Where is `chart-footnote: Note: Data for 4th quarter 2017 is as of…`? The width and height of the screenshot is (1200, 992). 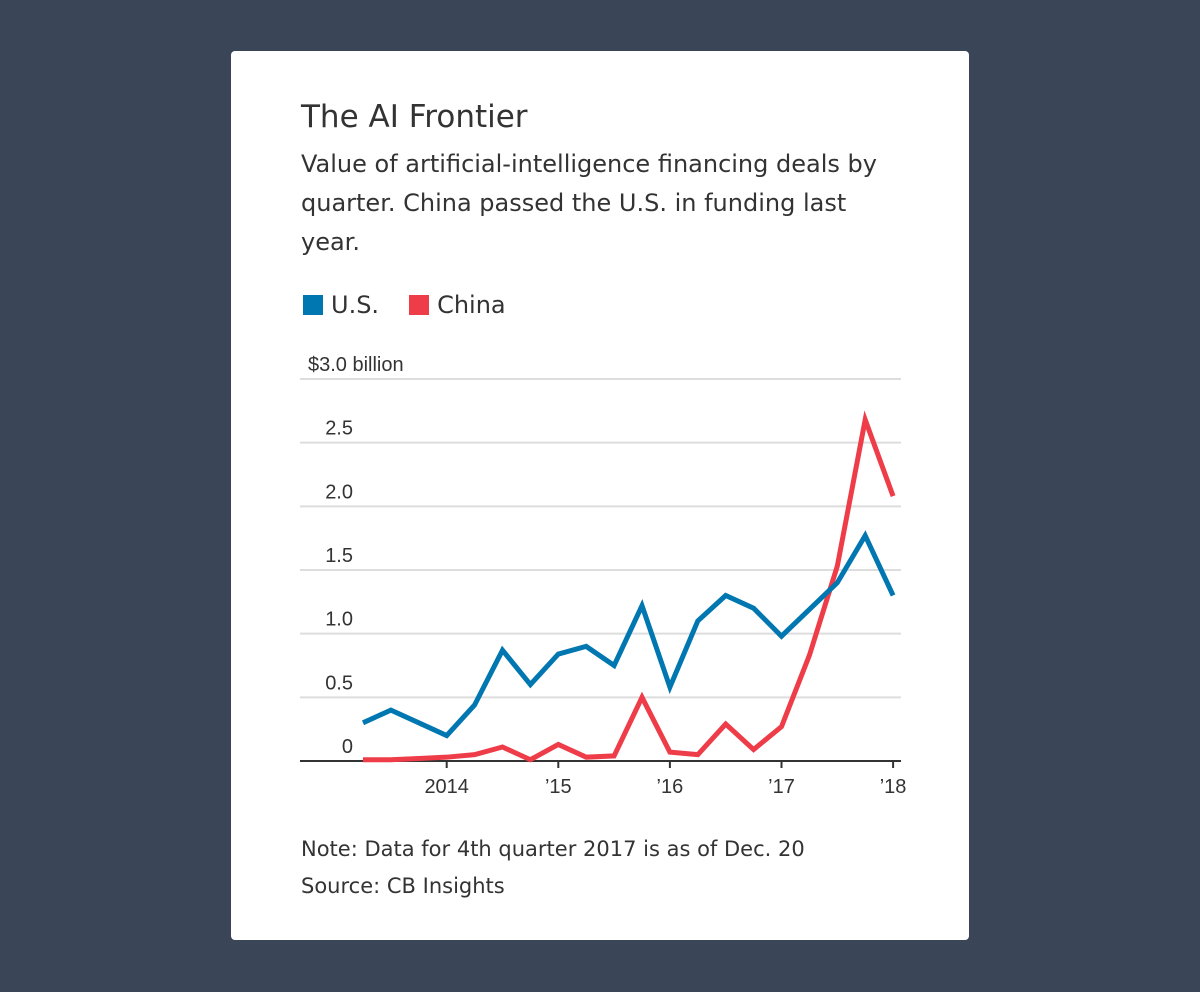 chart-footnote: Note: Data for 4th quarter 2017 is as of… is located at coordinates (553, 868).